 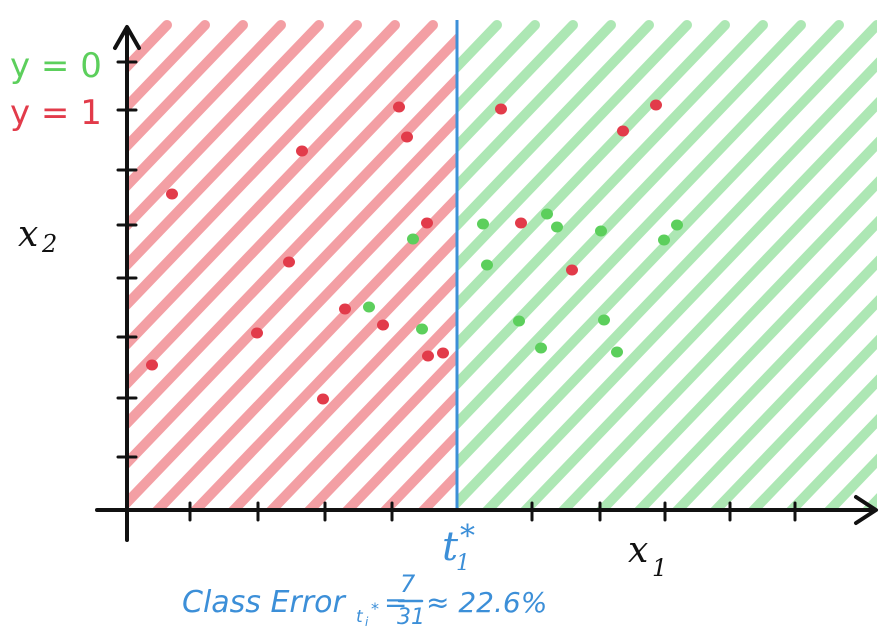 What do you see at coordinates (659, 568) in the screenshot?
I see `x-axis-label-subscript: 1` at bounding box center [659, 568].